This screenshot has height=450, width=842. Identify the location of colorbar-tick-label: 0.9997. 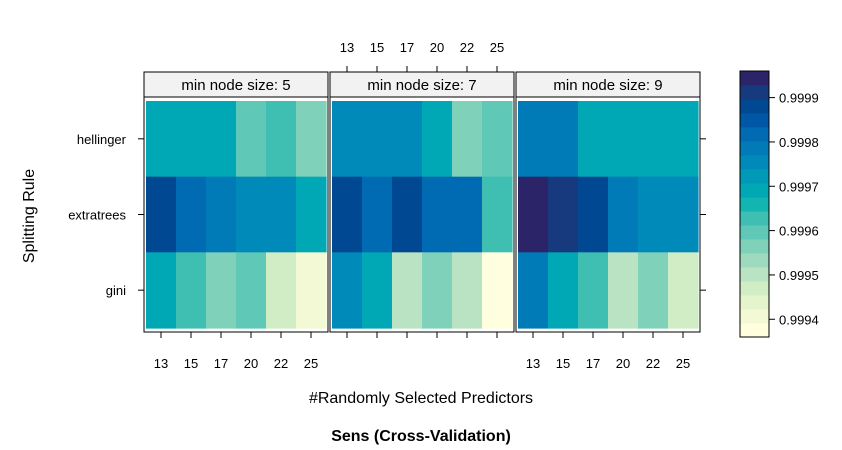
(799, 186).